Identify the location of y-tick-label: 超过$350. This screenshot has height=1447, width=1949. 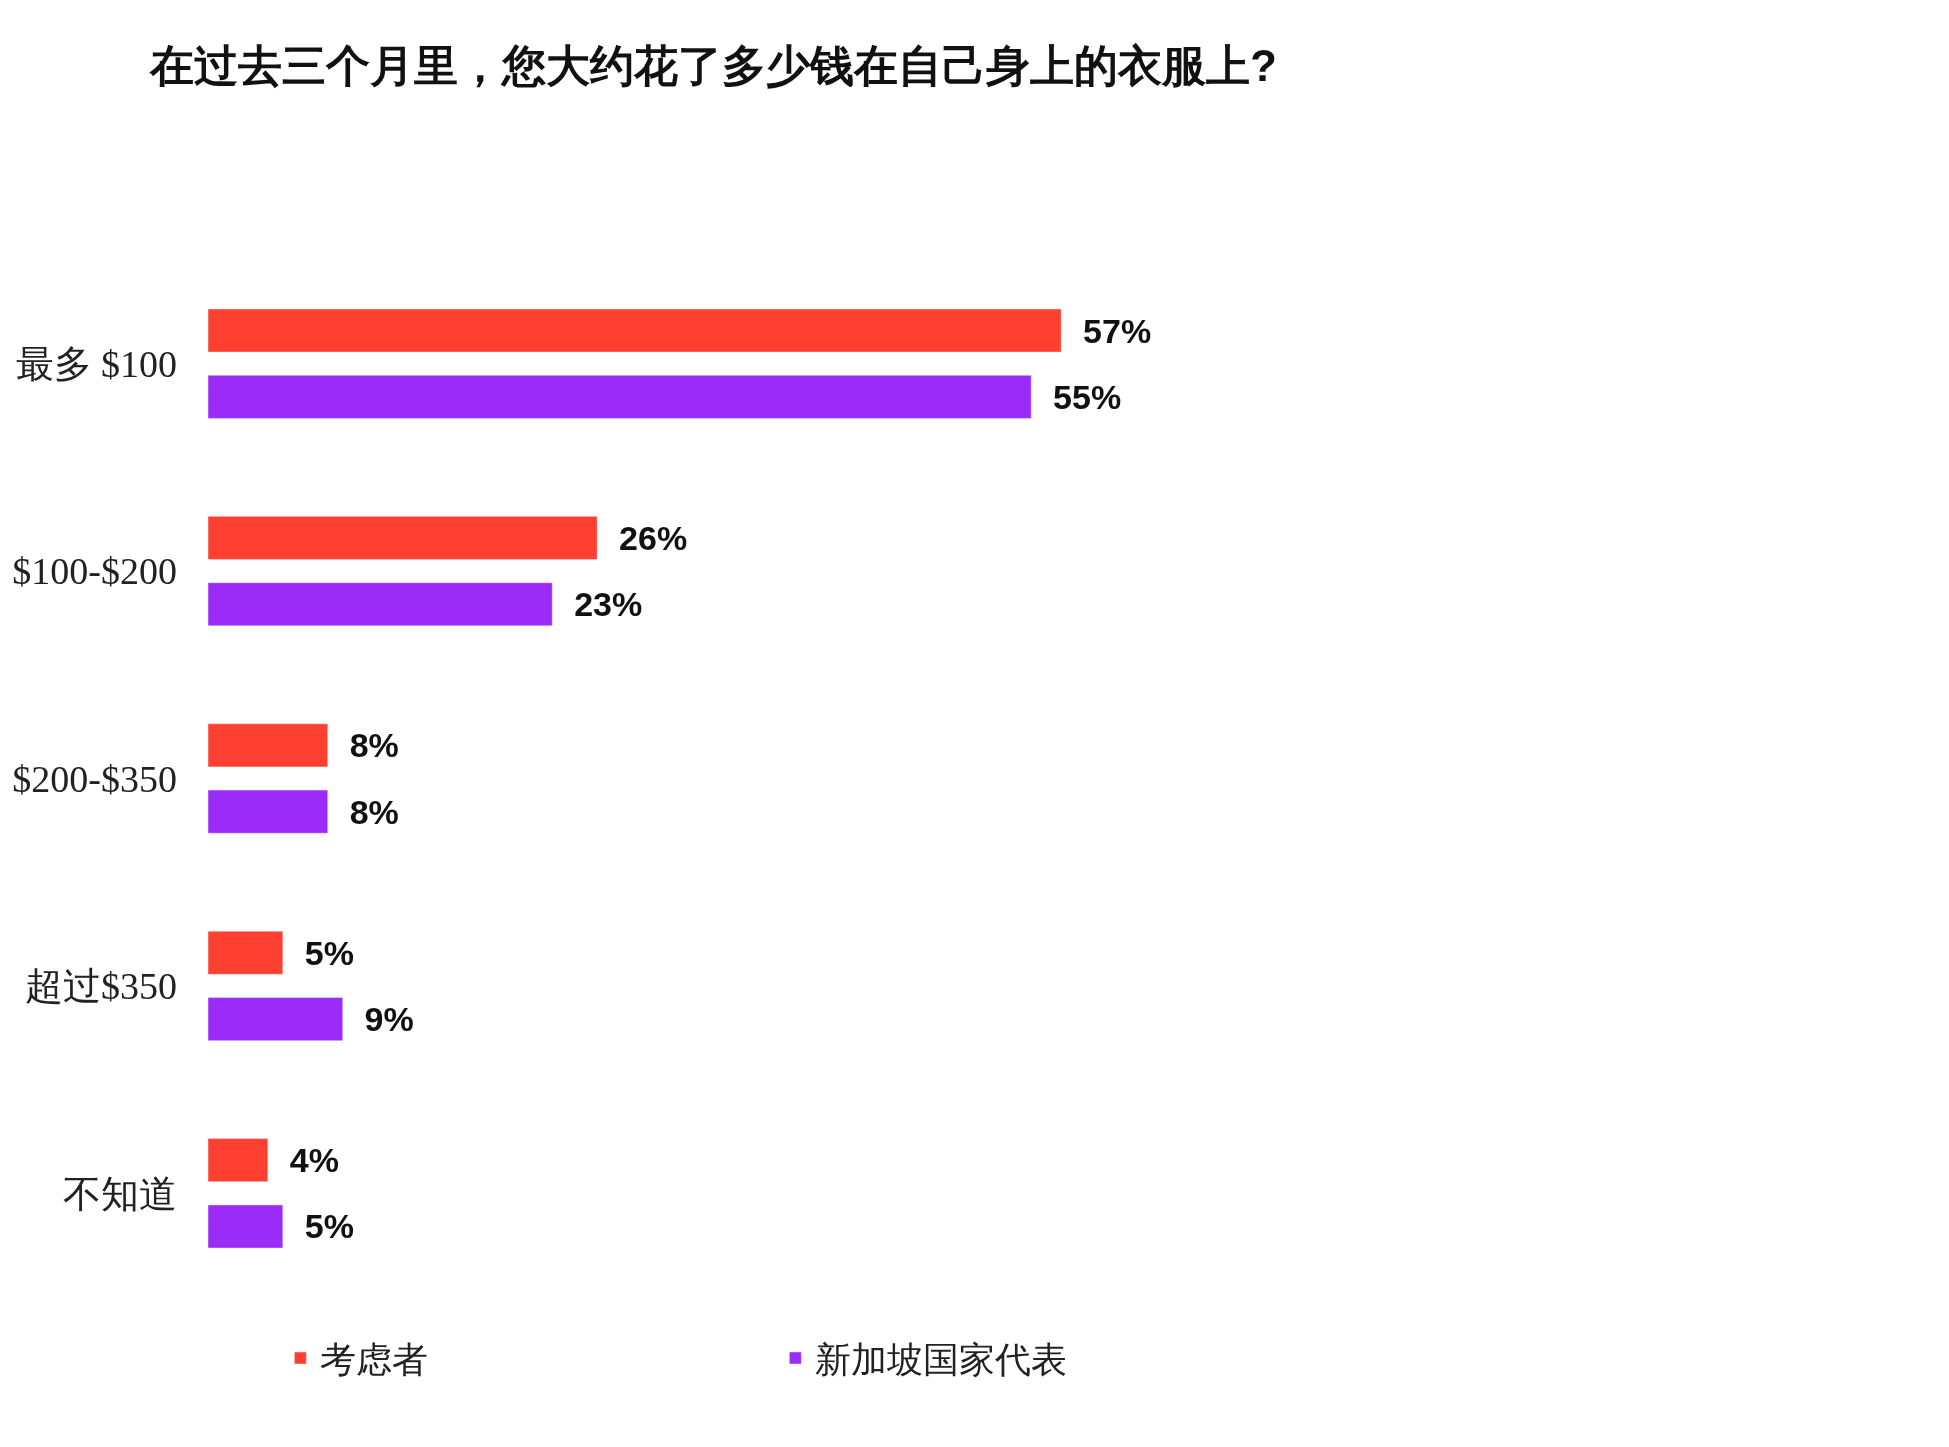
(101, 986).